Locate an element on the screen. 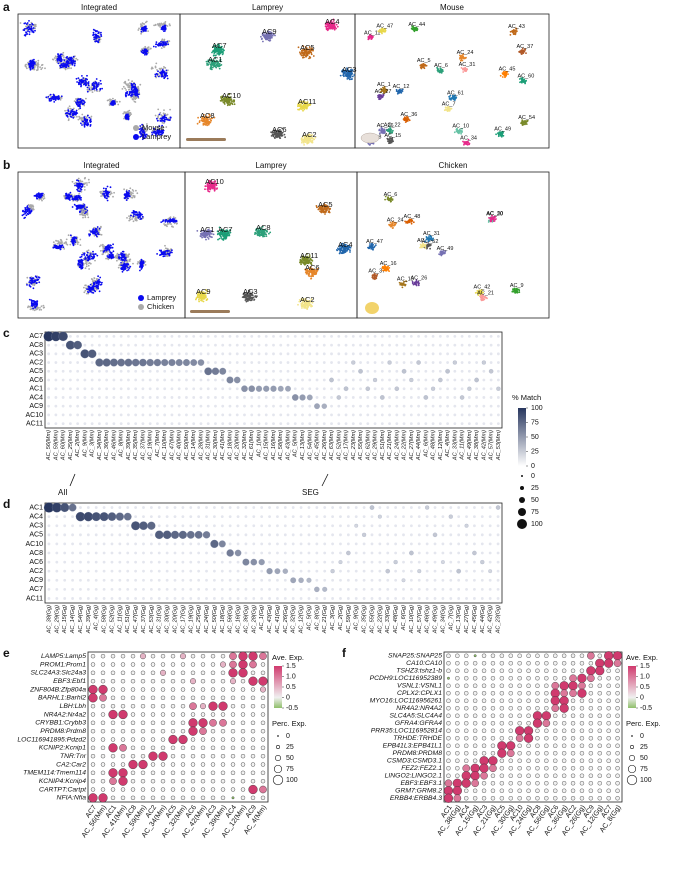 The height and width of the screenshot is (887, 685). panel-frame is located at coordinates (452, 81).